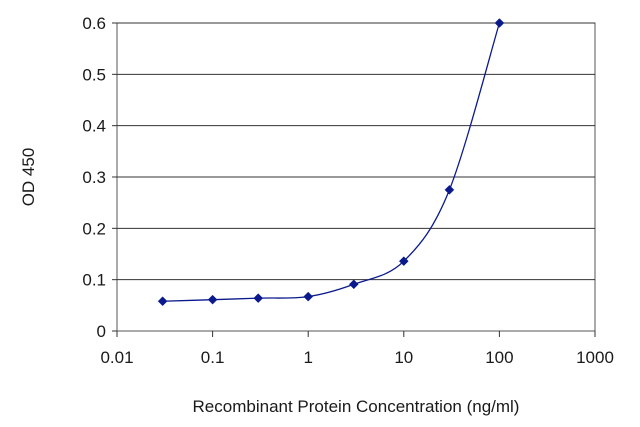 The image size is (640, 427). I want to click on tick-label-x: 100, so click(499, 357).